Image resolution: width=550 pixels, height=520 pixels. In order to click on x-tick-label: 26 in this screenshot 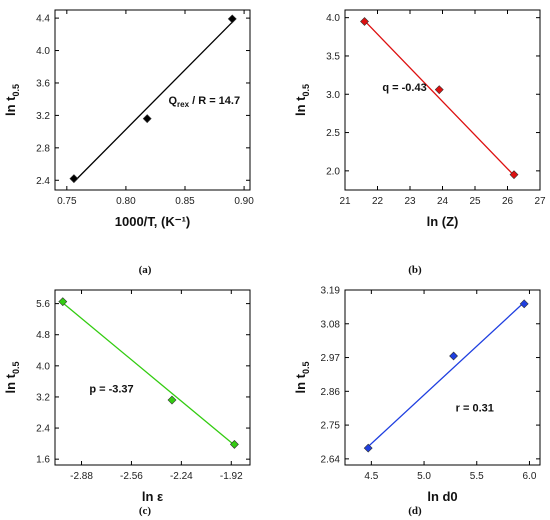, I will do `click(508, 201)`.